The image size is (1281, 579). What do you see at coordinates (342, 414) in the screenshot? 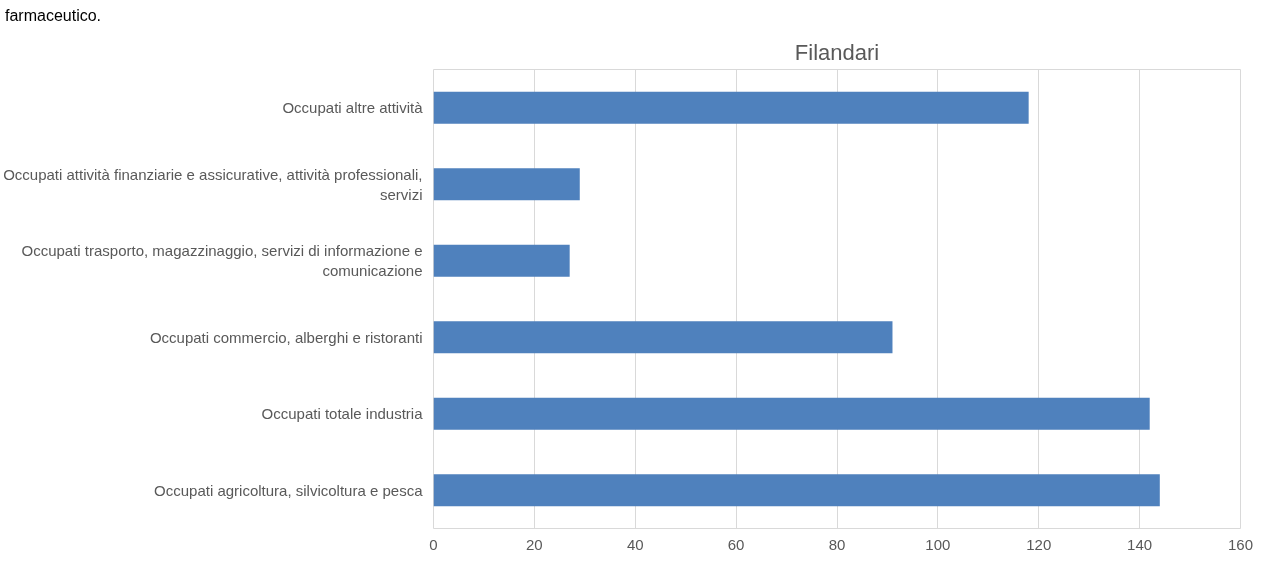
I see `y-tick-label: Occupati totale industria` at bounding box center [342, 414].